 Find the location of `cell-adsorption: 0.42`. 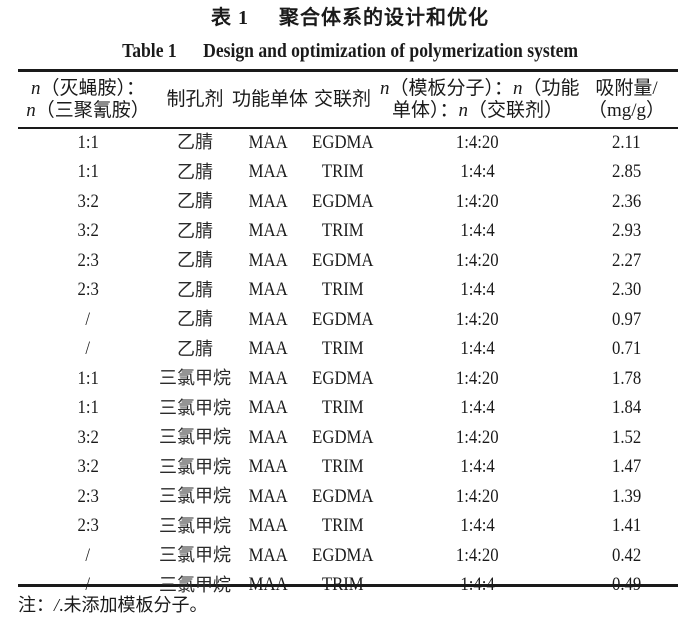

cell-adsorption: 0.42 is located at coordinates (626, 555).